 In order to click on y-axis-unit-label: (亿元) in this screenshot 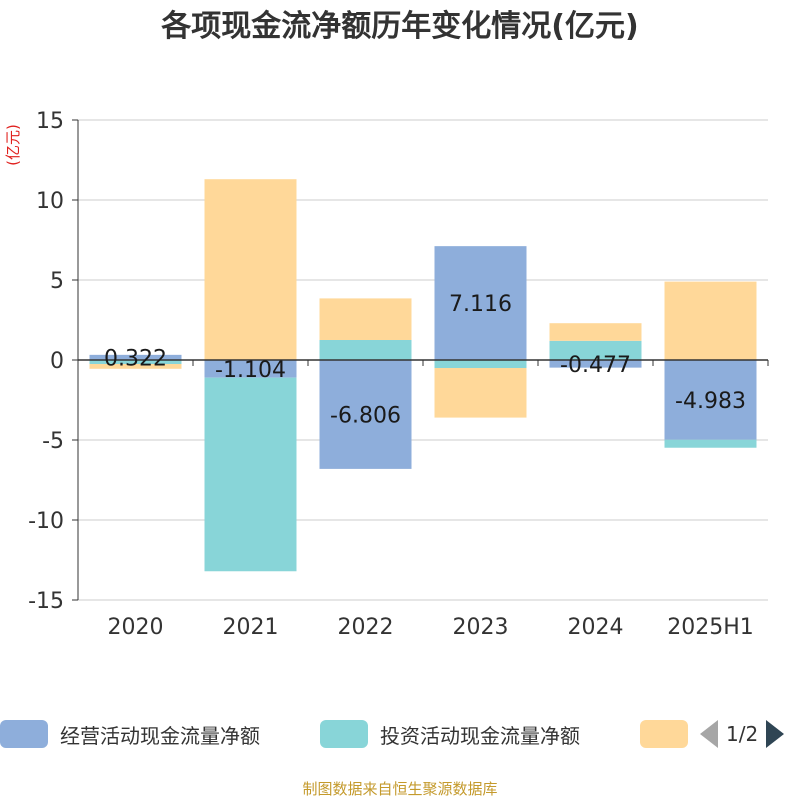, I will do `click(13, 145)`.